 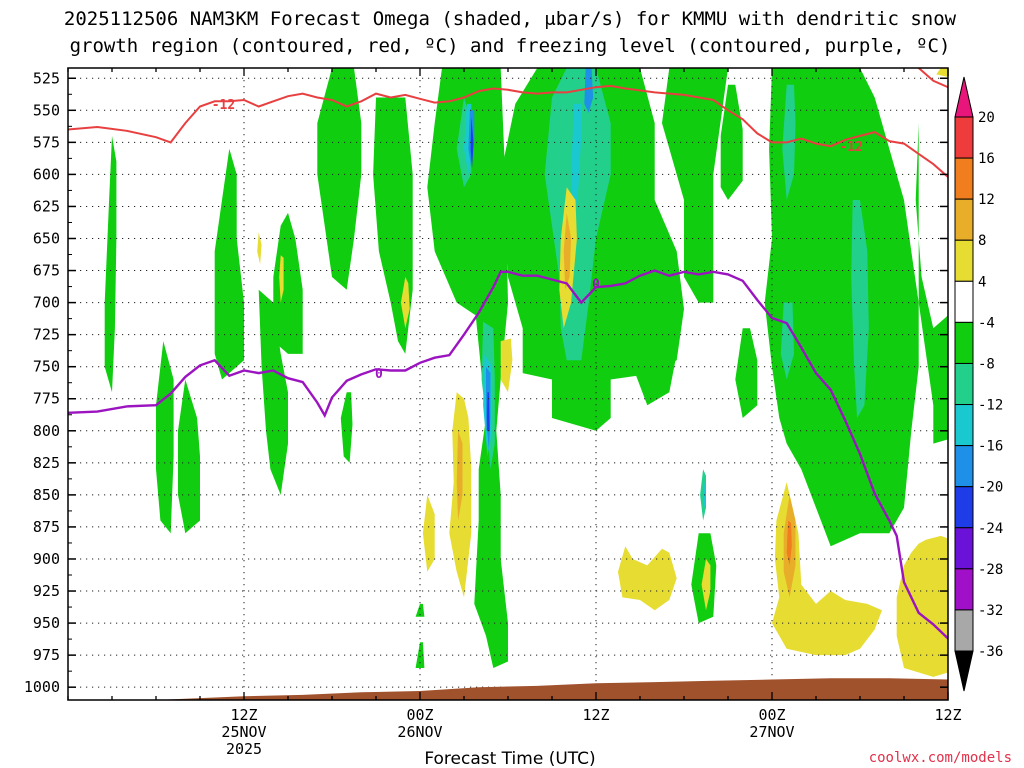 I want to click on minus12c-isotherm-line, so click(x=508, y=131).